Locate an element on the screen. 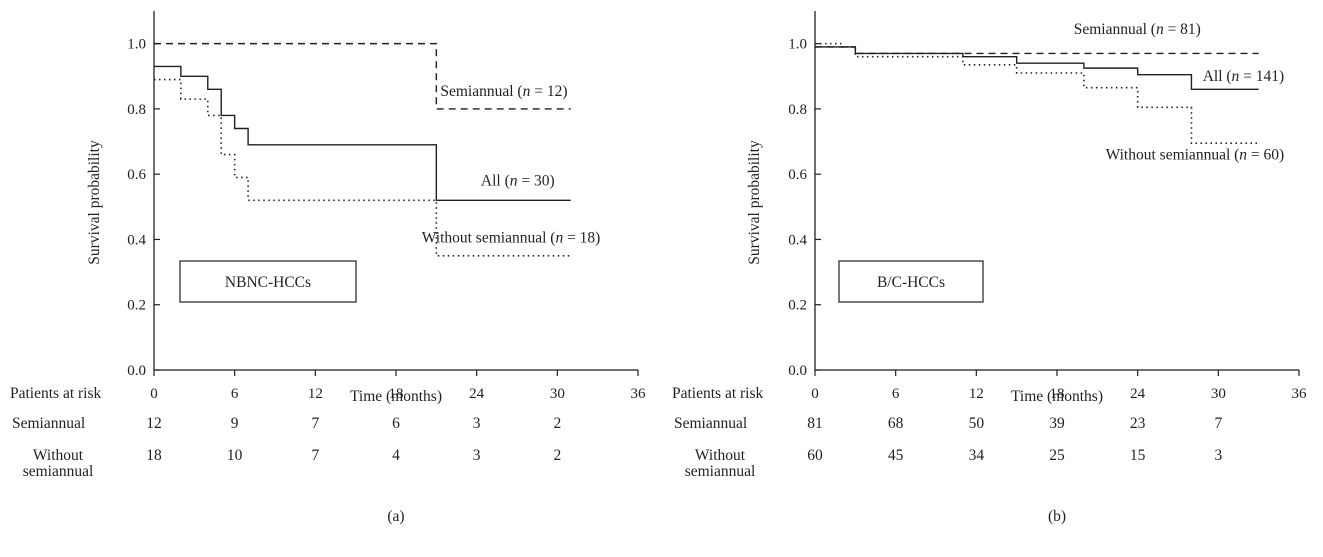 The image size is (1323, 557). panel-a-risk-cell: 10 is located at coordinates (235, 455).